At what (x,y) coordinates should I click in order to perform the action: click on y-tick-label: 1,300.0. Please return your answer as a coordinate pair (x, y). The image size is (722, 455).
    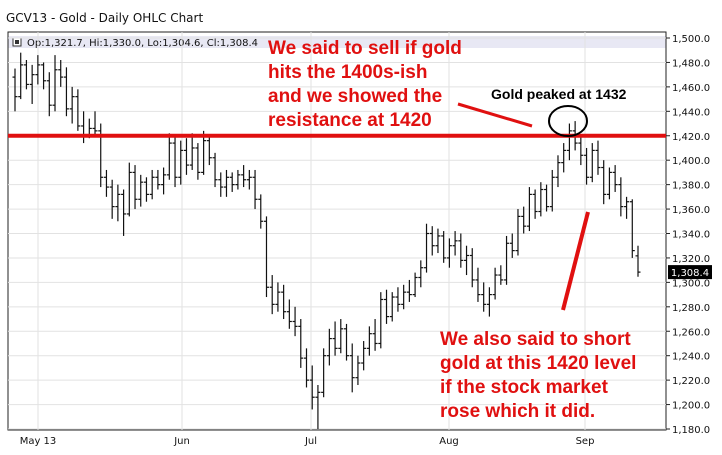
    Looking at the image, I should click on (691, 283).